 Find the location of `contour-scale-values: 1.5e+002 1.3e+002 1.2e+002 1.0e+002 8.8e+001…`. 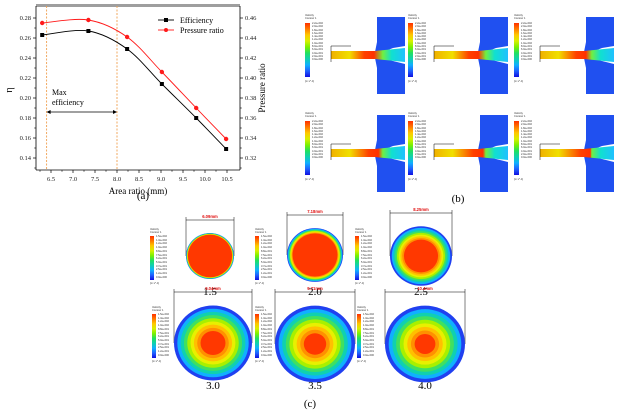

contour-scale-values: 1.5e+002 1.3e+002 1.2e+002 1.0e+002 8.8e+001… is located at coordinates (368, 335).